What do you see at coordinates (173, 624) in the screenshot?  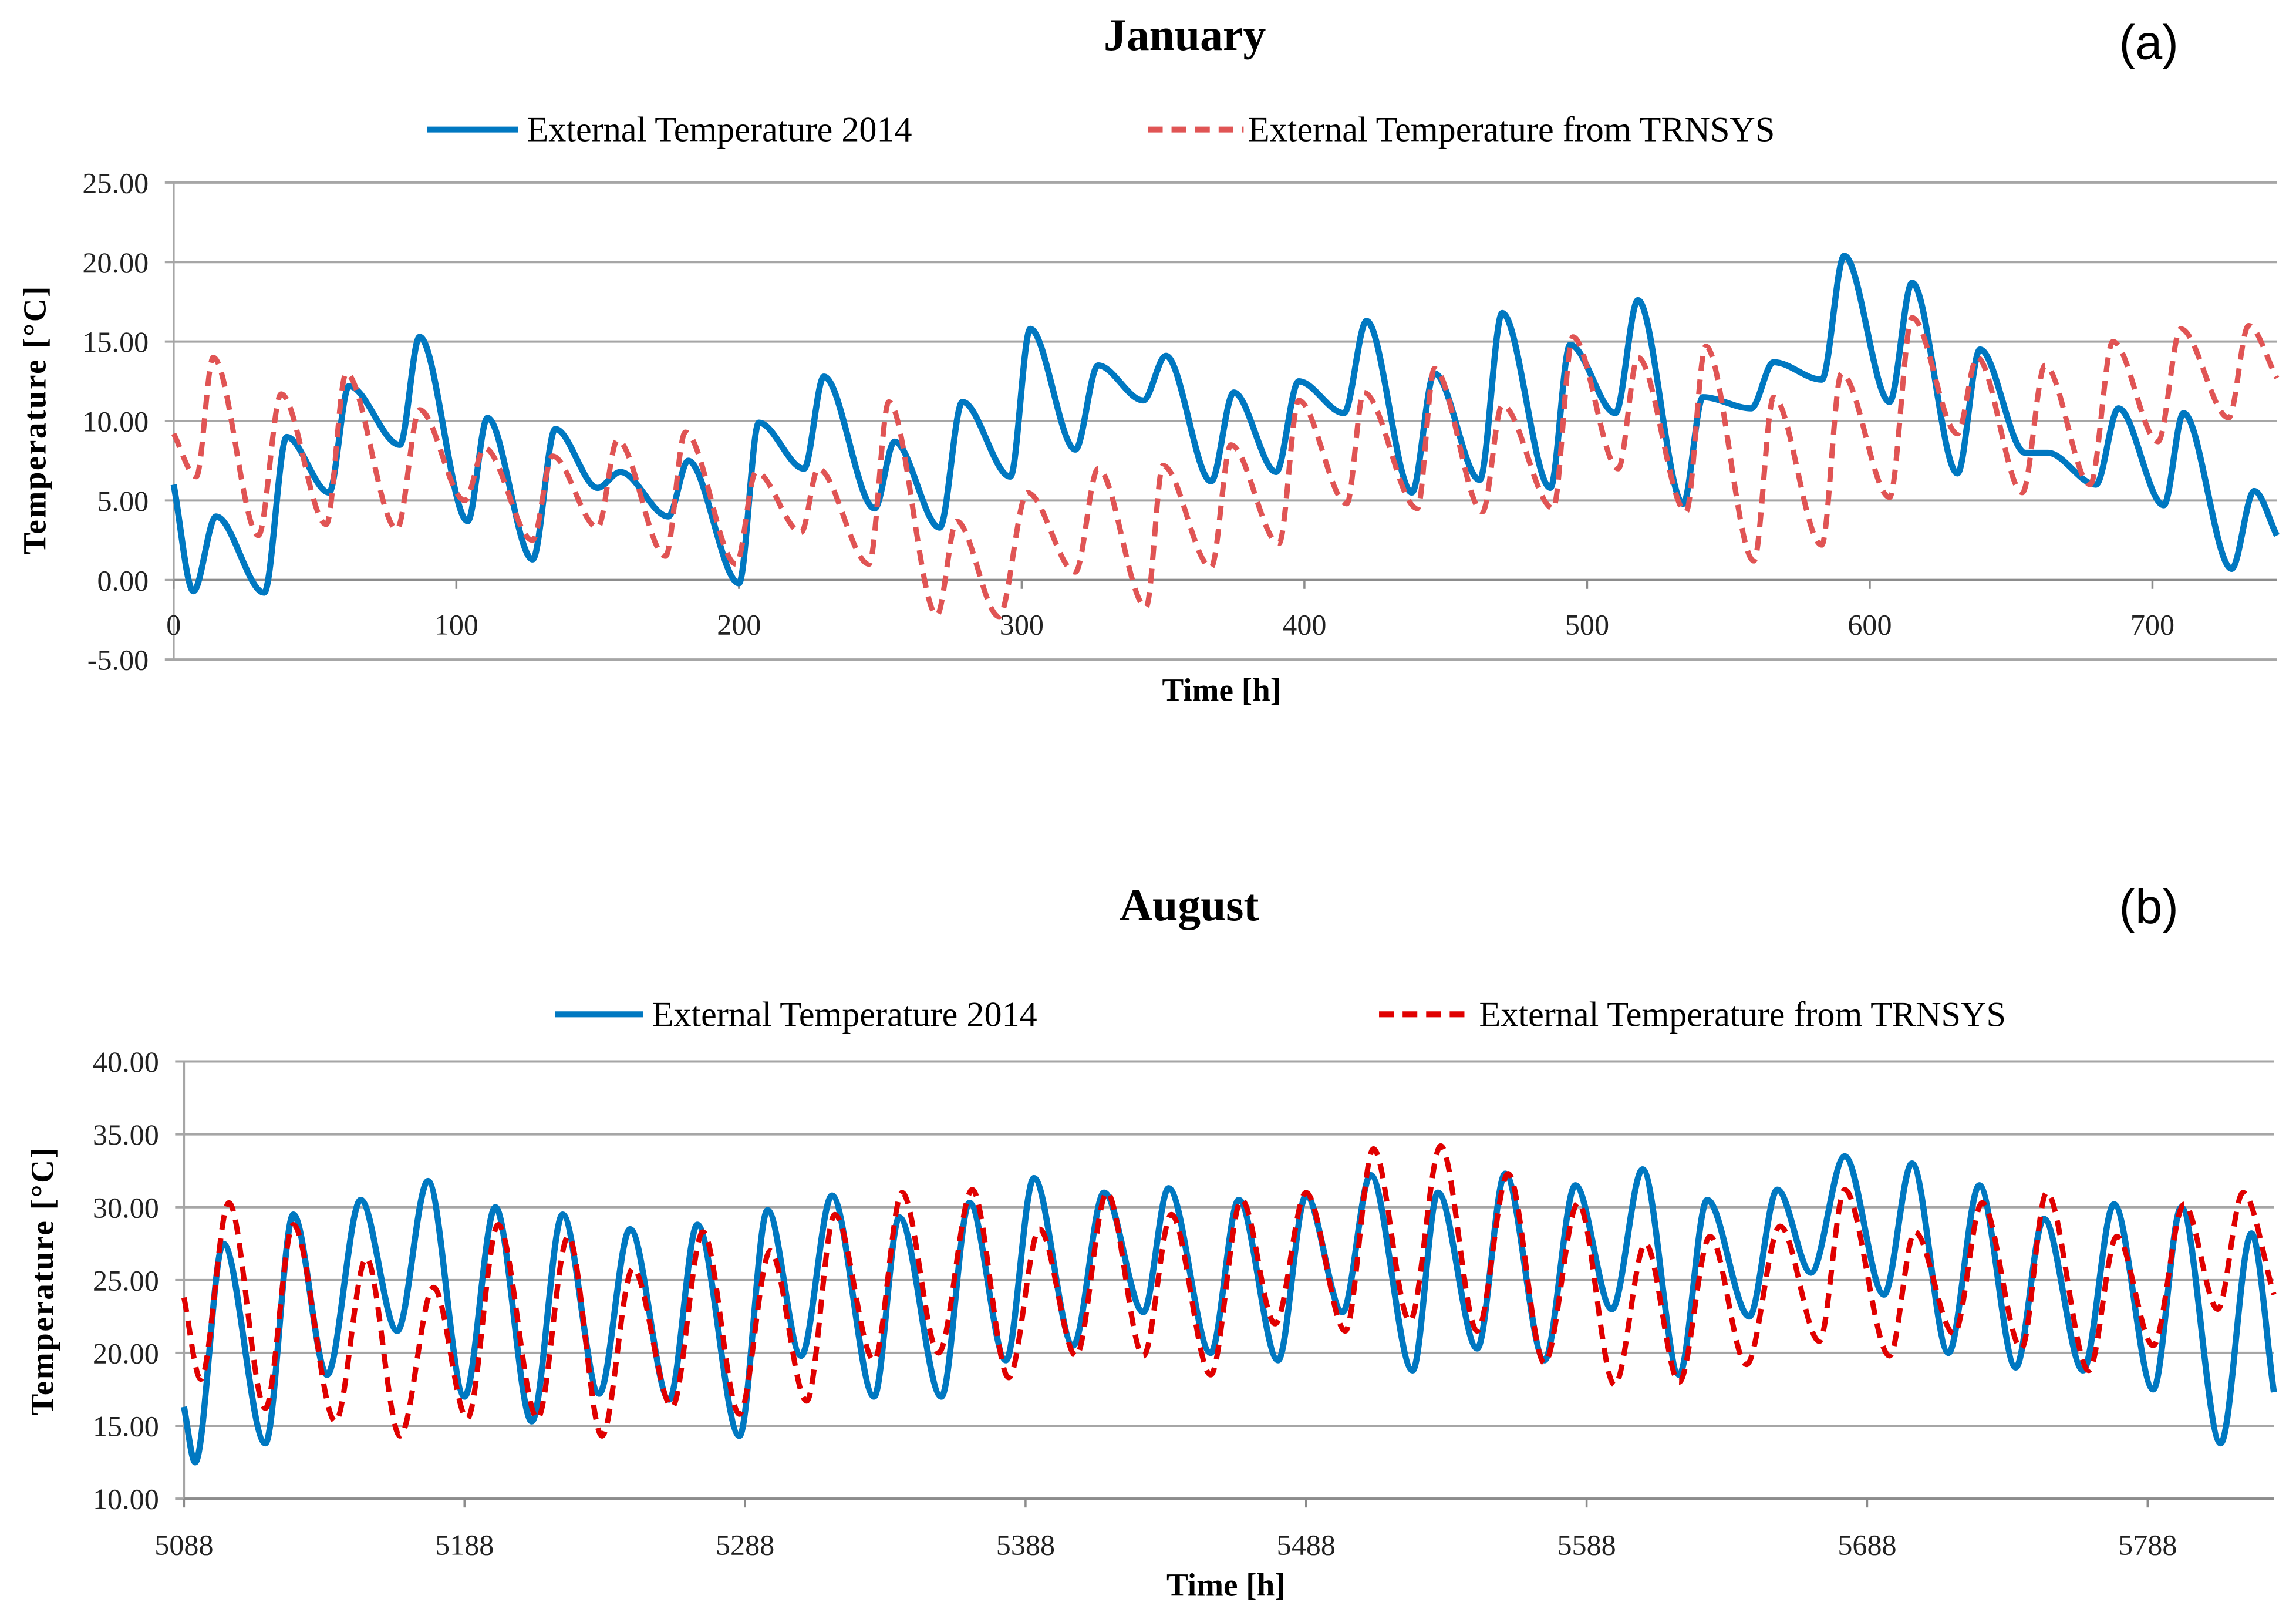 I see `x-tick-label: 0` at bounding box center [173, 624].